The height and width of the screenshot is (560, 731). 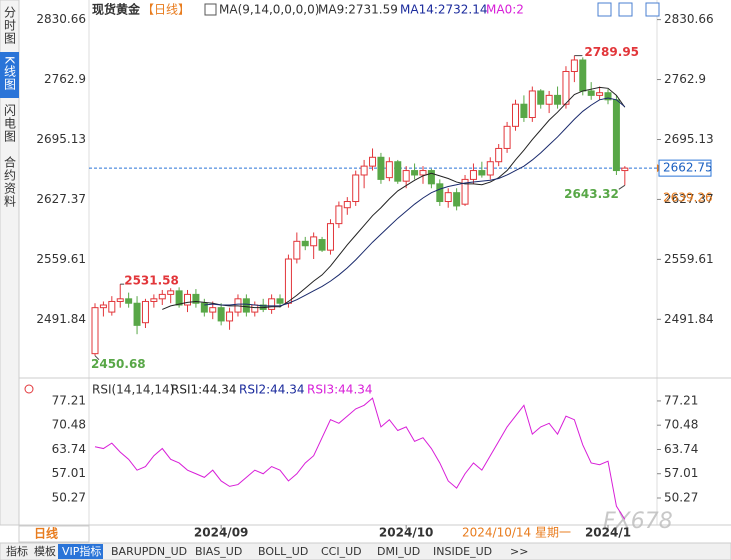 What do you see at coordinates (10, 123) in the screenshot?
I see `left-tab: 闪电图` at bounding box center [10, 123].